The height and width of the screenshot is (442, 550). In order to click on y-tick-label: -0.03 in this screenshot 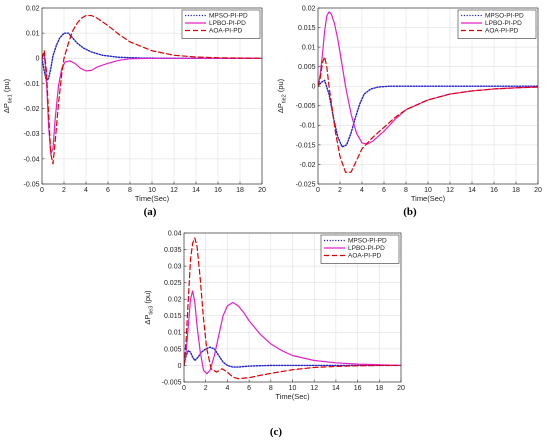, I will do `click(32, 134)`.